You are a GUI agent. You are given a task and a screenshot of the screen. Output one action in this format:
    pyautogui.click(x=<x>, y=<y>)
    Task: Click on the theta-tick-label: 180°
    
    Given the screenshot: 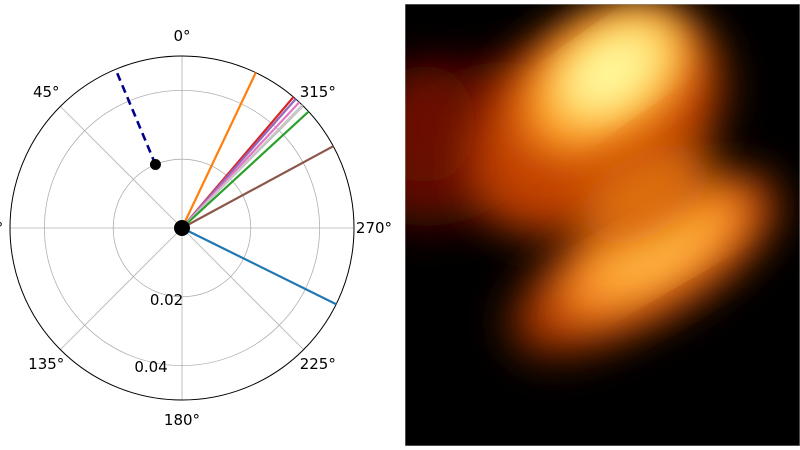 What is the action you would take?
    pyautogui.click(x=182, y=420)
    